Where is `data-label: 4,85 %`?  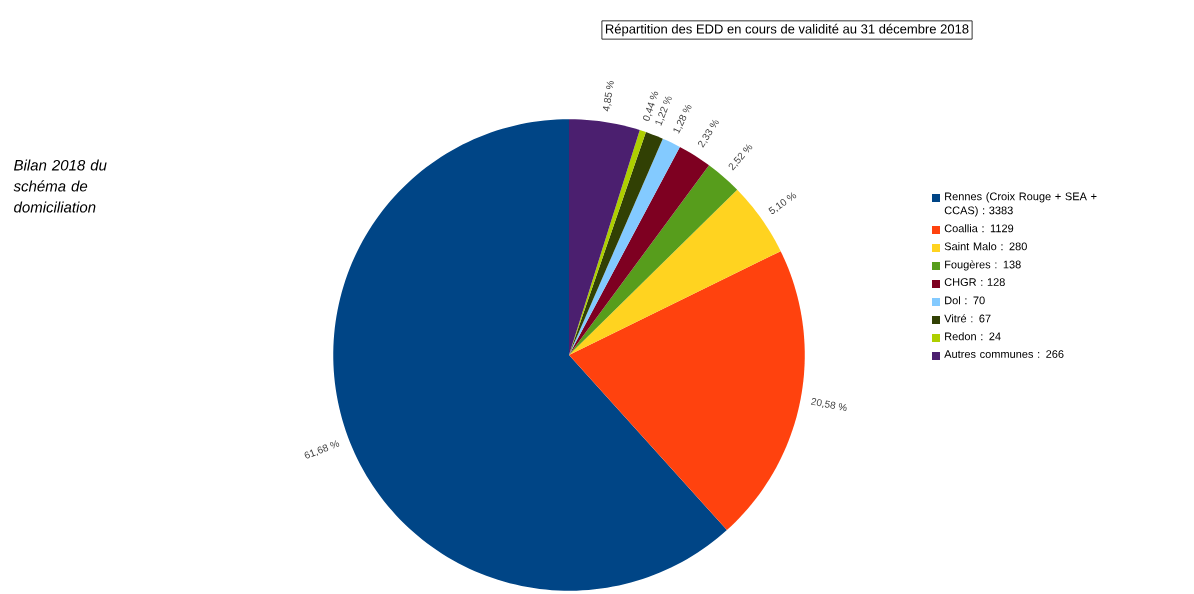 data-label: 4,85 % is located at coordinates (608, 96).